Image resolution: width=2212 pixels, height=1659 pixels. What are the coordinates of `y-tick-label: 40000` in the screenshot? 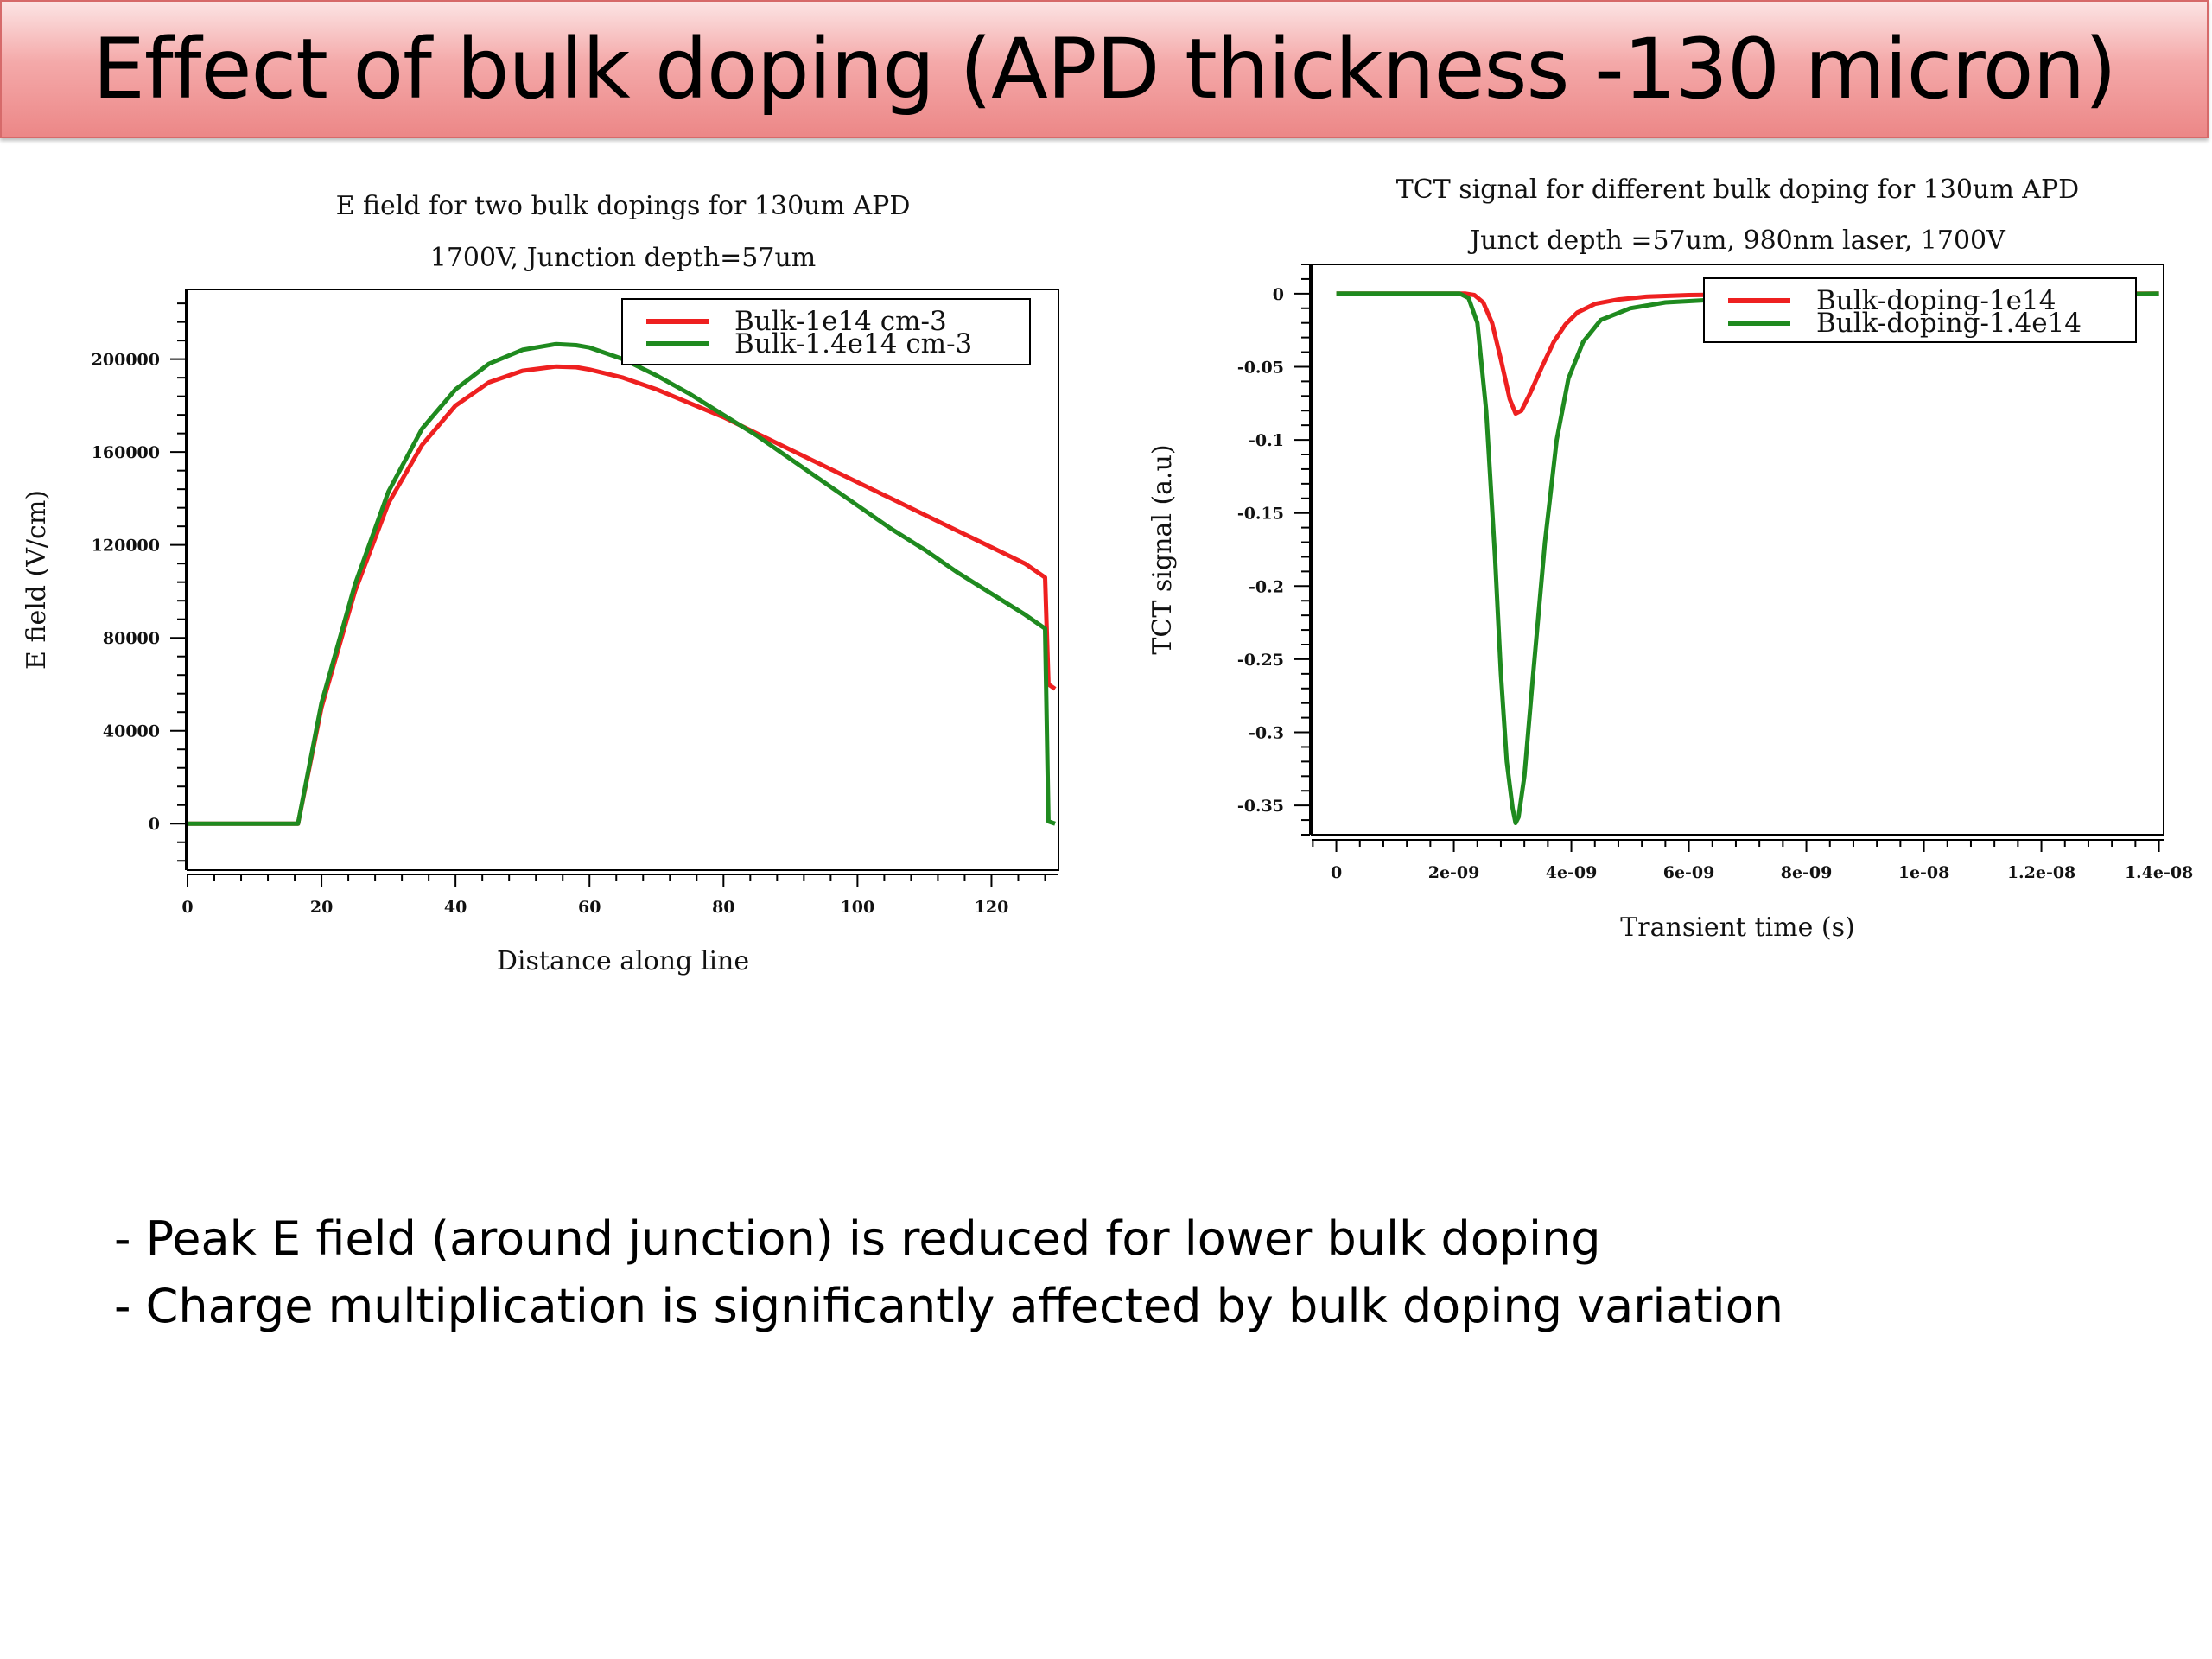 It's located at (131, 731).